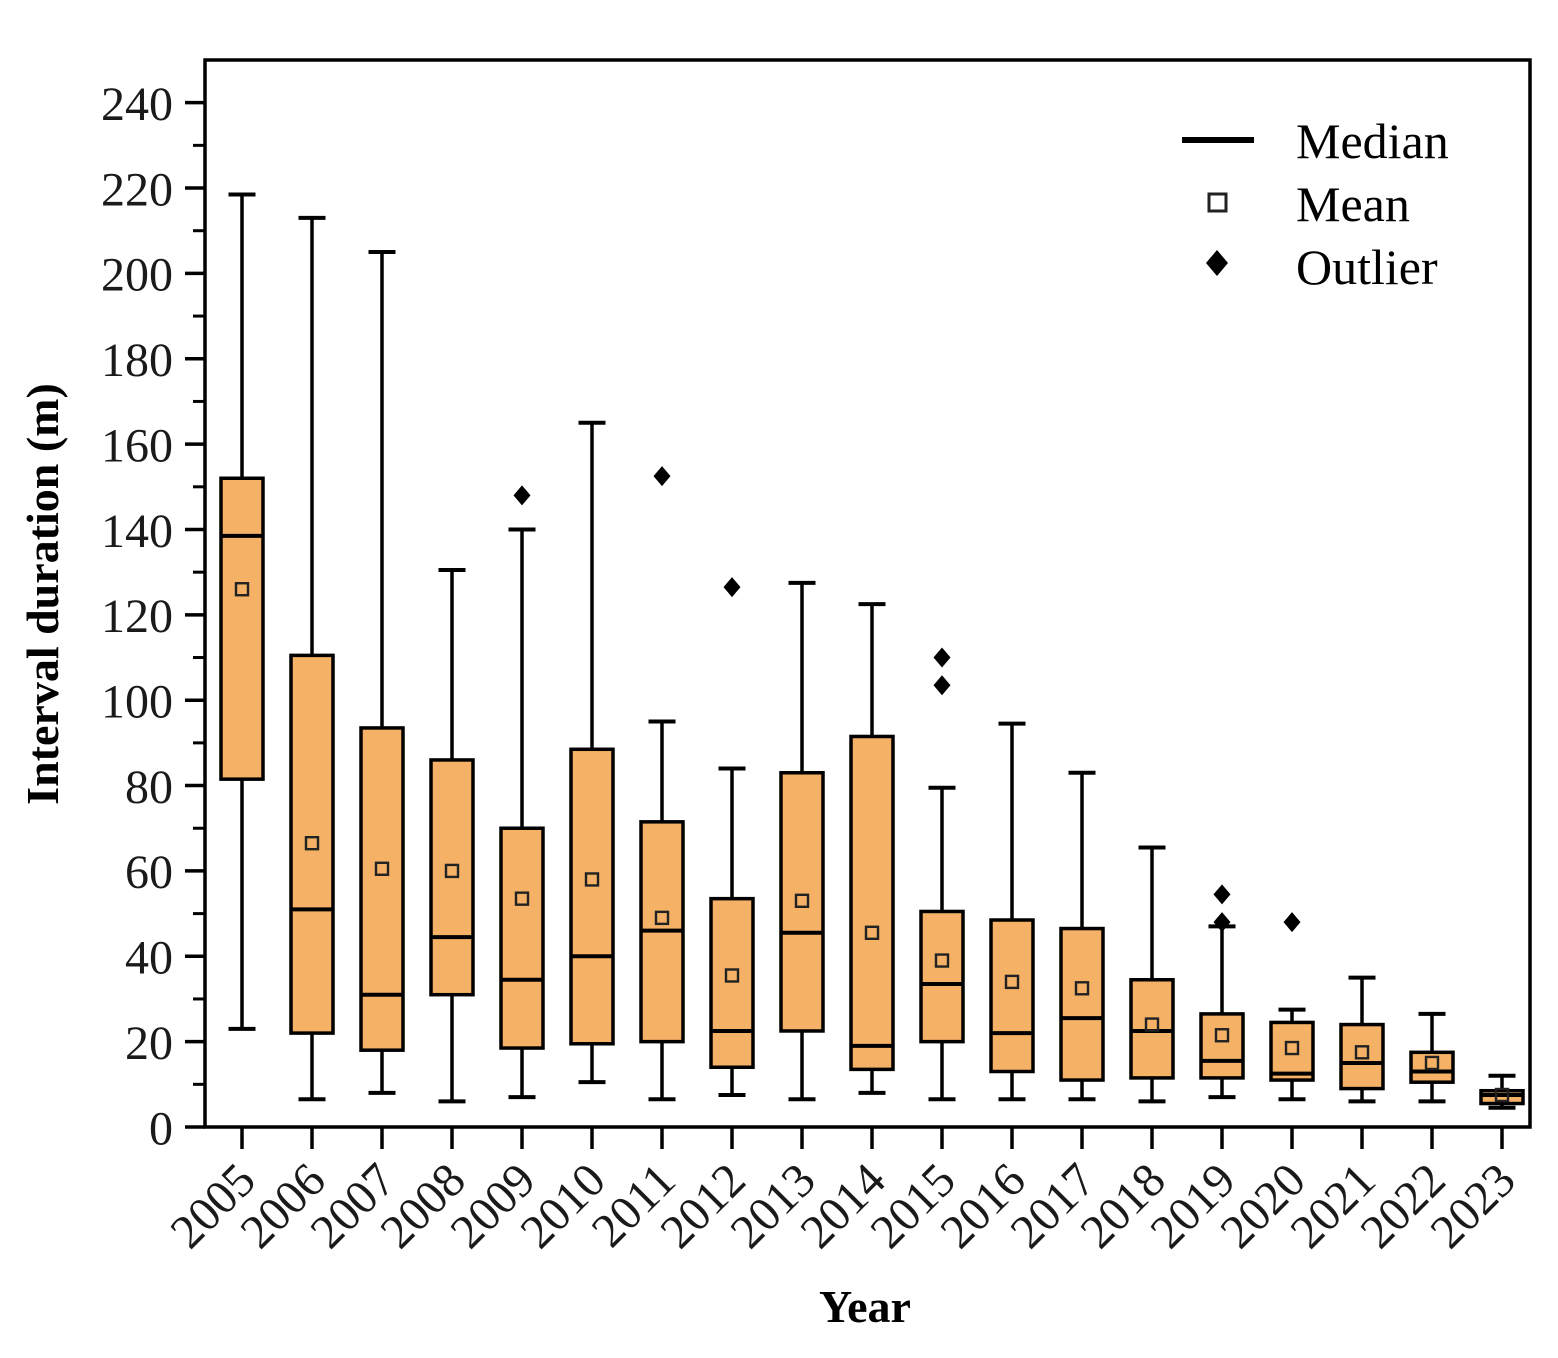  I want to click on y-tick-label: 80, so click(149, 787).